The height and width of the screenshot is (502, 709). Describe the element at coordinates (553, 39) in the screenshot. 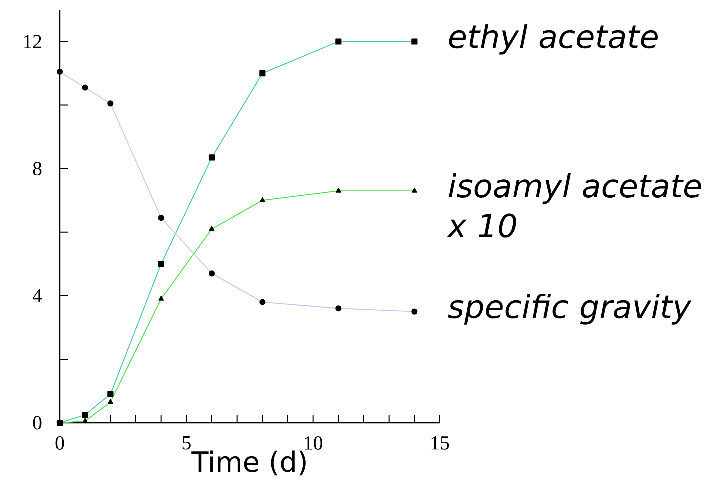

I see `series-label: ethyl acetate` at that location.